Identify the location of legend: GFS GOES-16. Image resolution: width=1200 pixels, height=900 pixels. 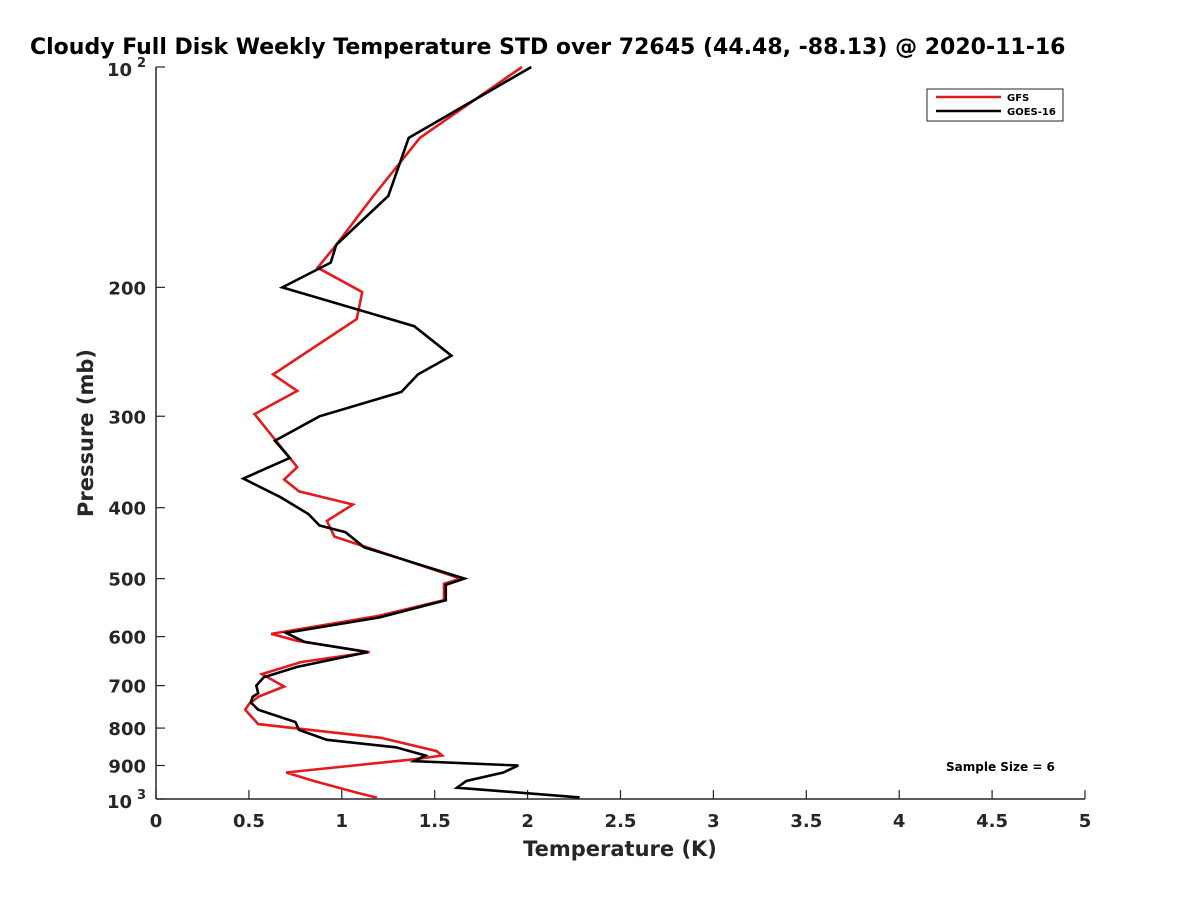
(995, 105).